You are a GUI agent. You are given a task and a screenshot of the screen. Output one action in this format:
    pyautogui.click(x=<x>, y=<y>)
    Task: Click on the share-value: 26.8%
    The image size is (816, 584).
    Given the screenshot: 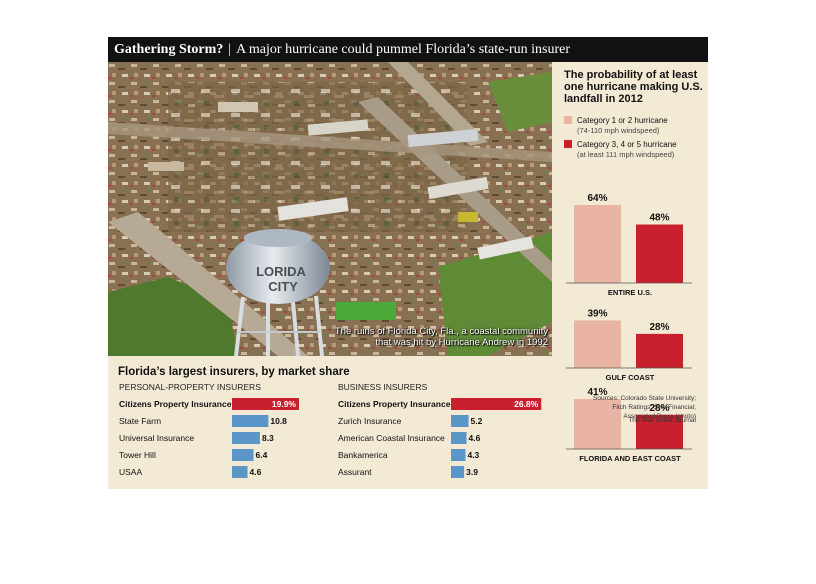 What is the action you would take?
    pyautogui.click(x=526, y=404)
    